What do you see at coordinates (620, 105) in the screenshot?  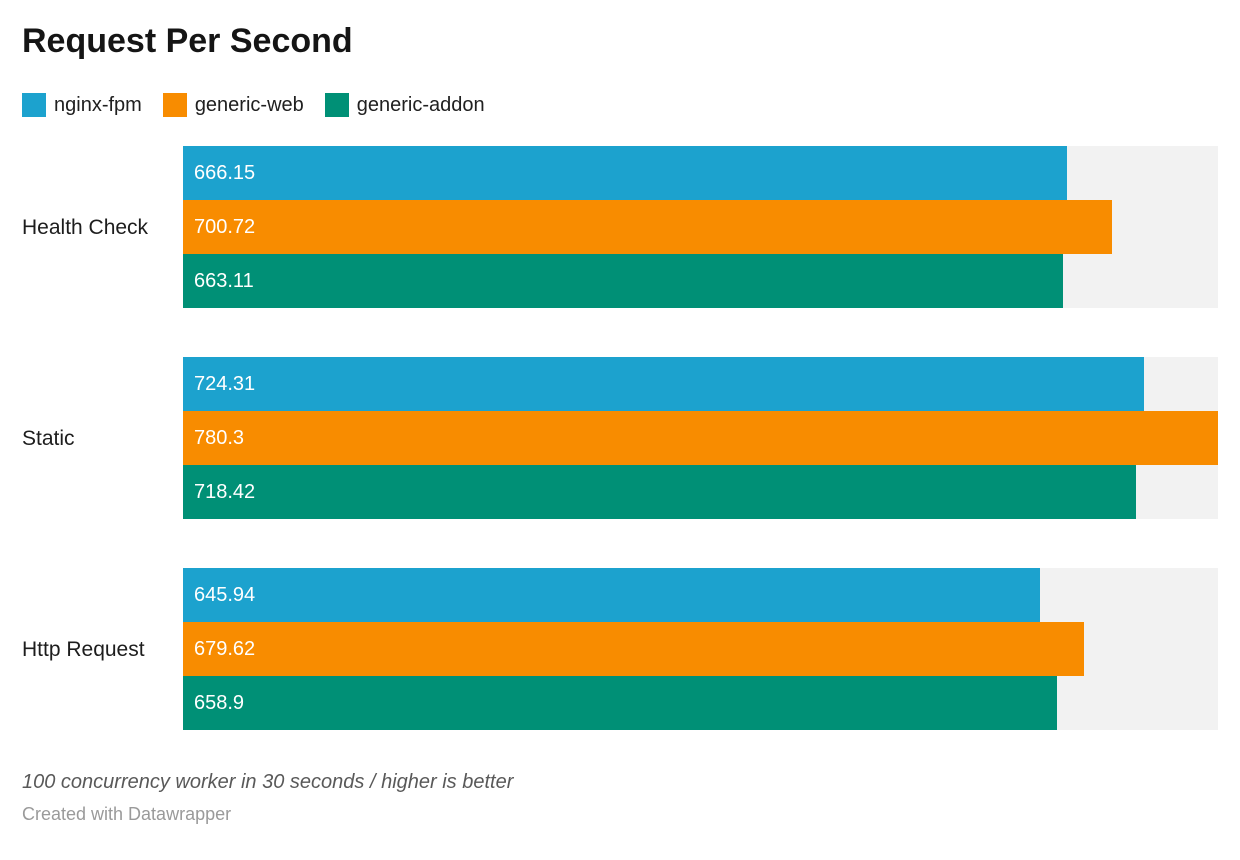 I see `legend: nginx-fpm generic-web generic-addon` at bounding box center [620, 105].